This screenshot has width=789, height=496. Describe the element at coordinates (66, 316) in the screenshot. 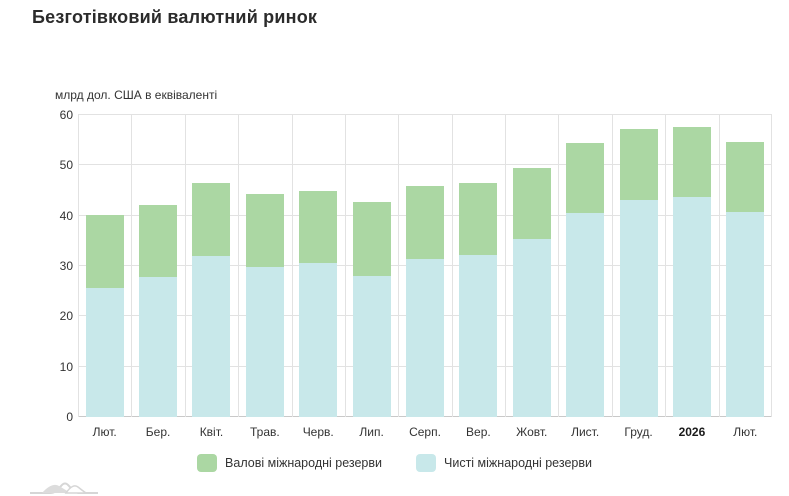

I see `y-tick-label-20: 20` at that location.